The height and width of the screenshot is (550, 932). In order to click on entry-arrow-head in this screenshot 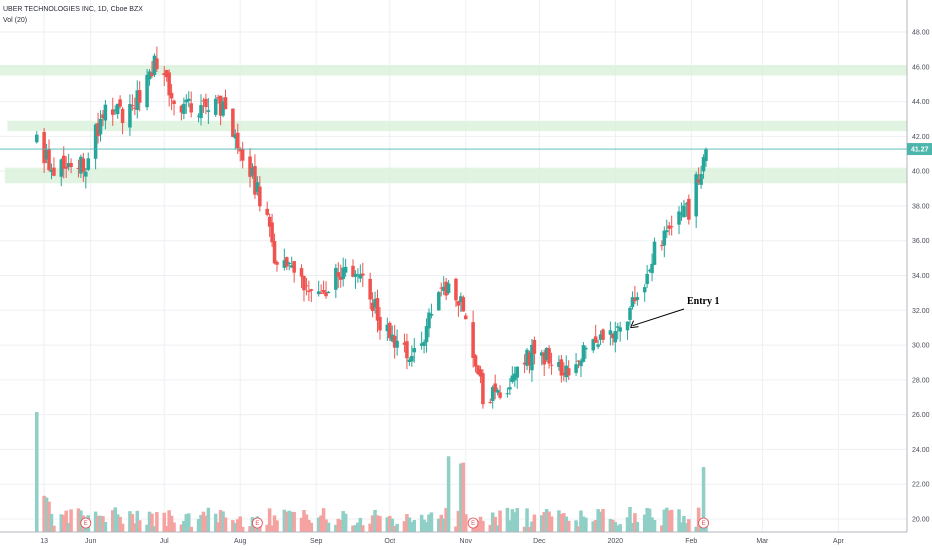, I will do `click(632, 324)`.